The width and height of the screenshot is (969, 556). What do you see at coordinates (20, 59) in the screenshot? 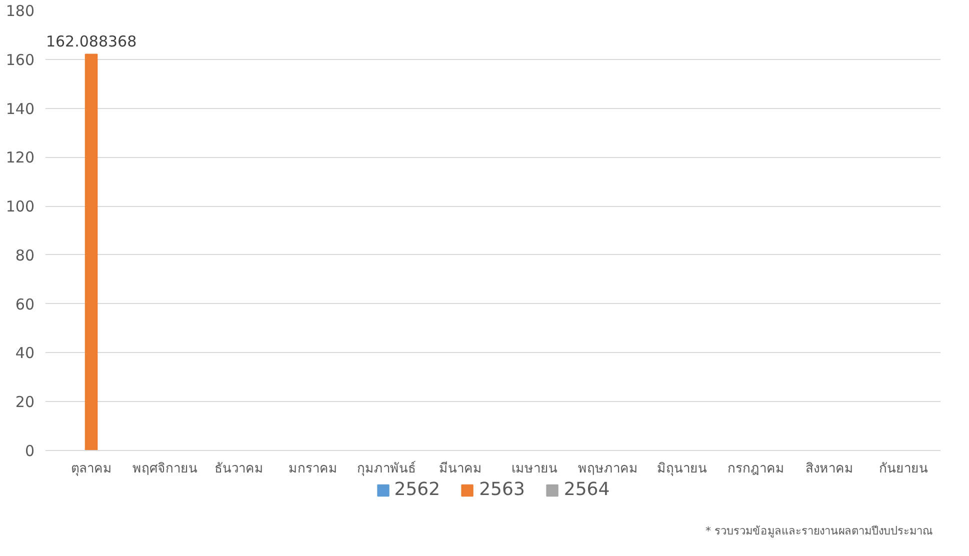
I see `y-tick-label: 160` at bounding box center [20, 59].